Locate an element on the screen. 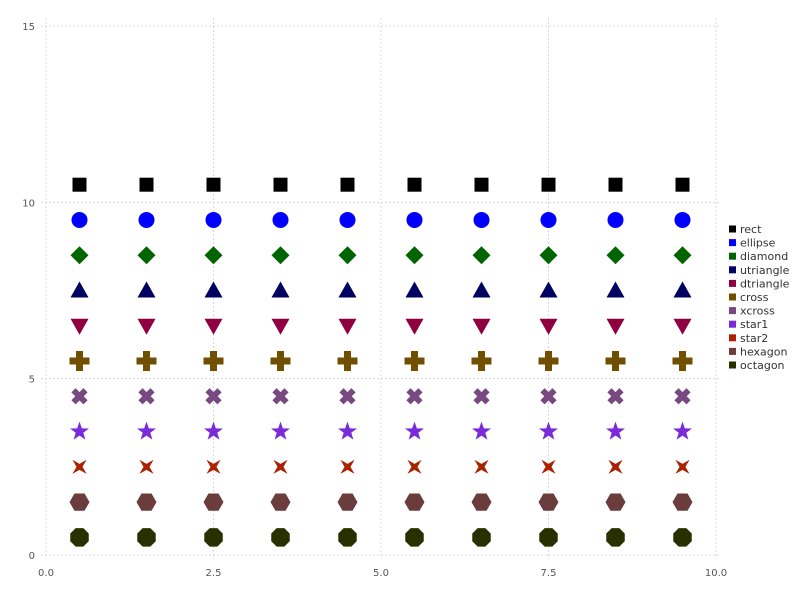 Image resolution: width=800 pixels, height=604 pixels. legend-item-rect: rect is located at coordinates (745, 229).